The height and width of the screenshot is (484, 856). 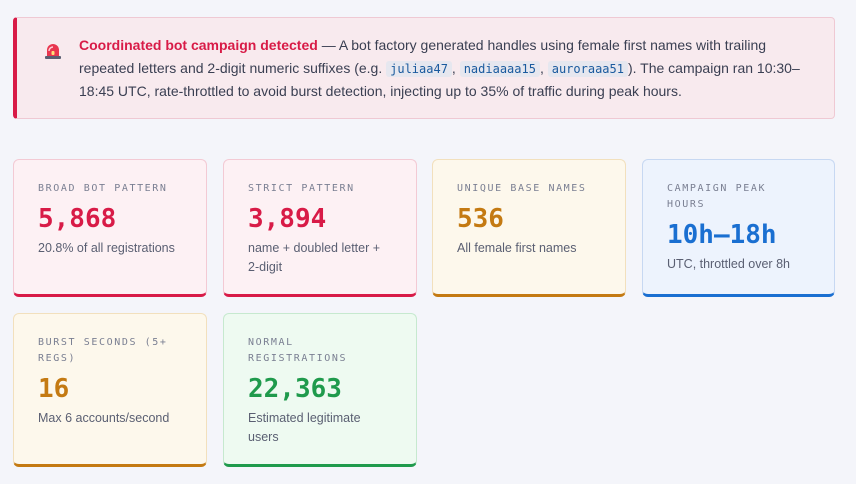 What do you see at coordinates (103, 350) in the screenshot?
I see `stat-label: BURST SECONDS (5+ REGS)` at bounding box center [103, 350].